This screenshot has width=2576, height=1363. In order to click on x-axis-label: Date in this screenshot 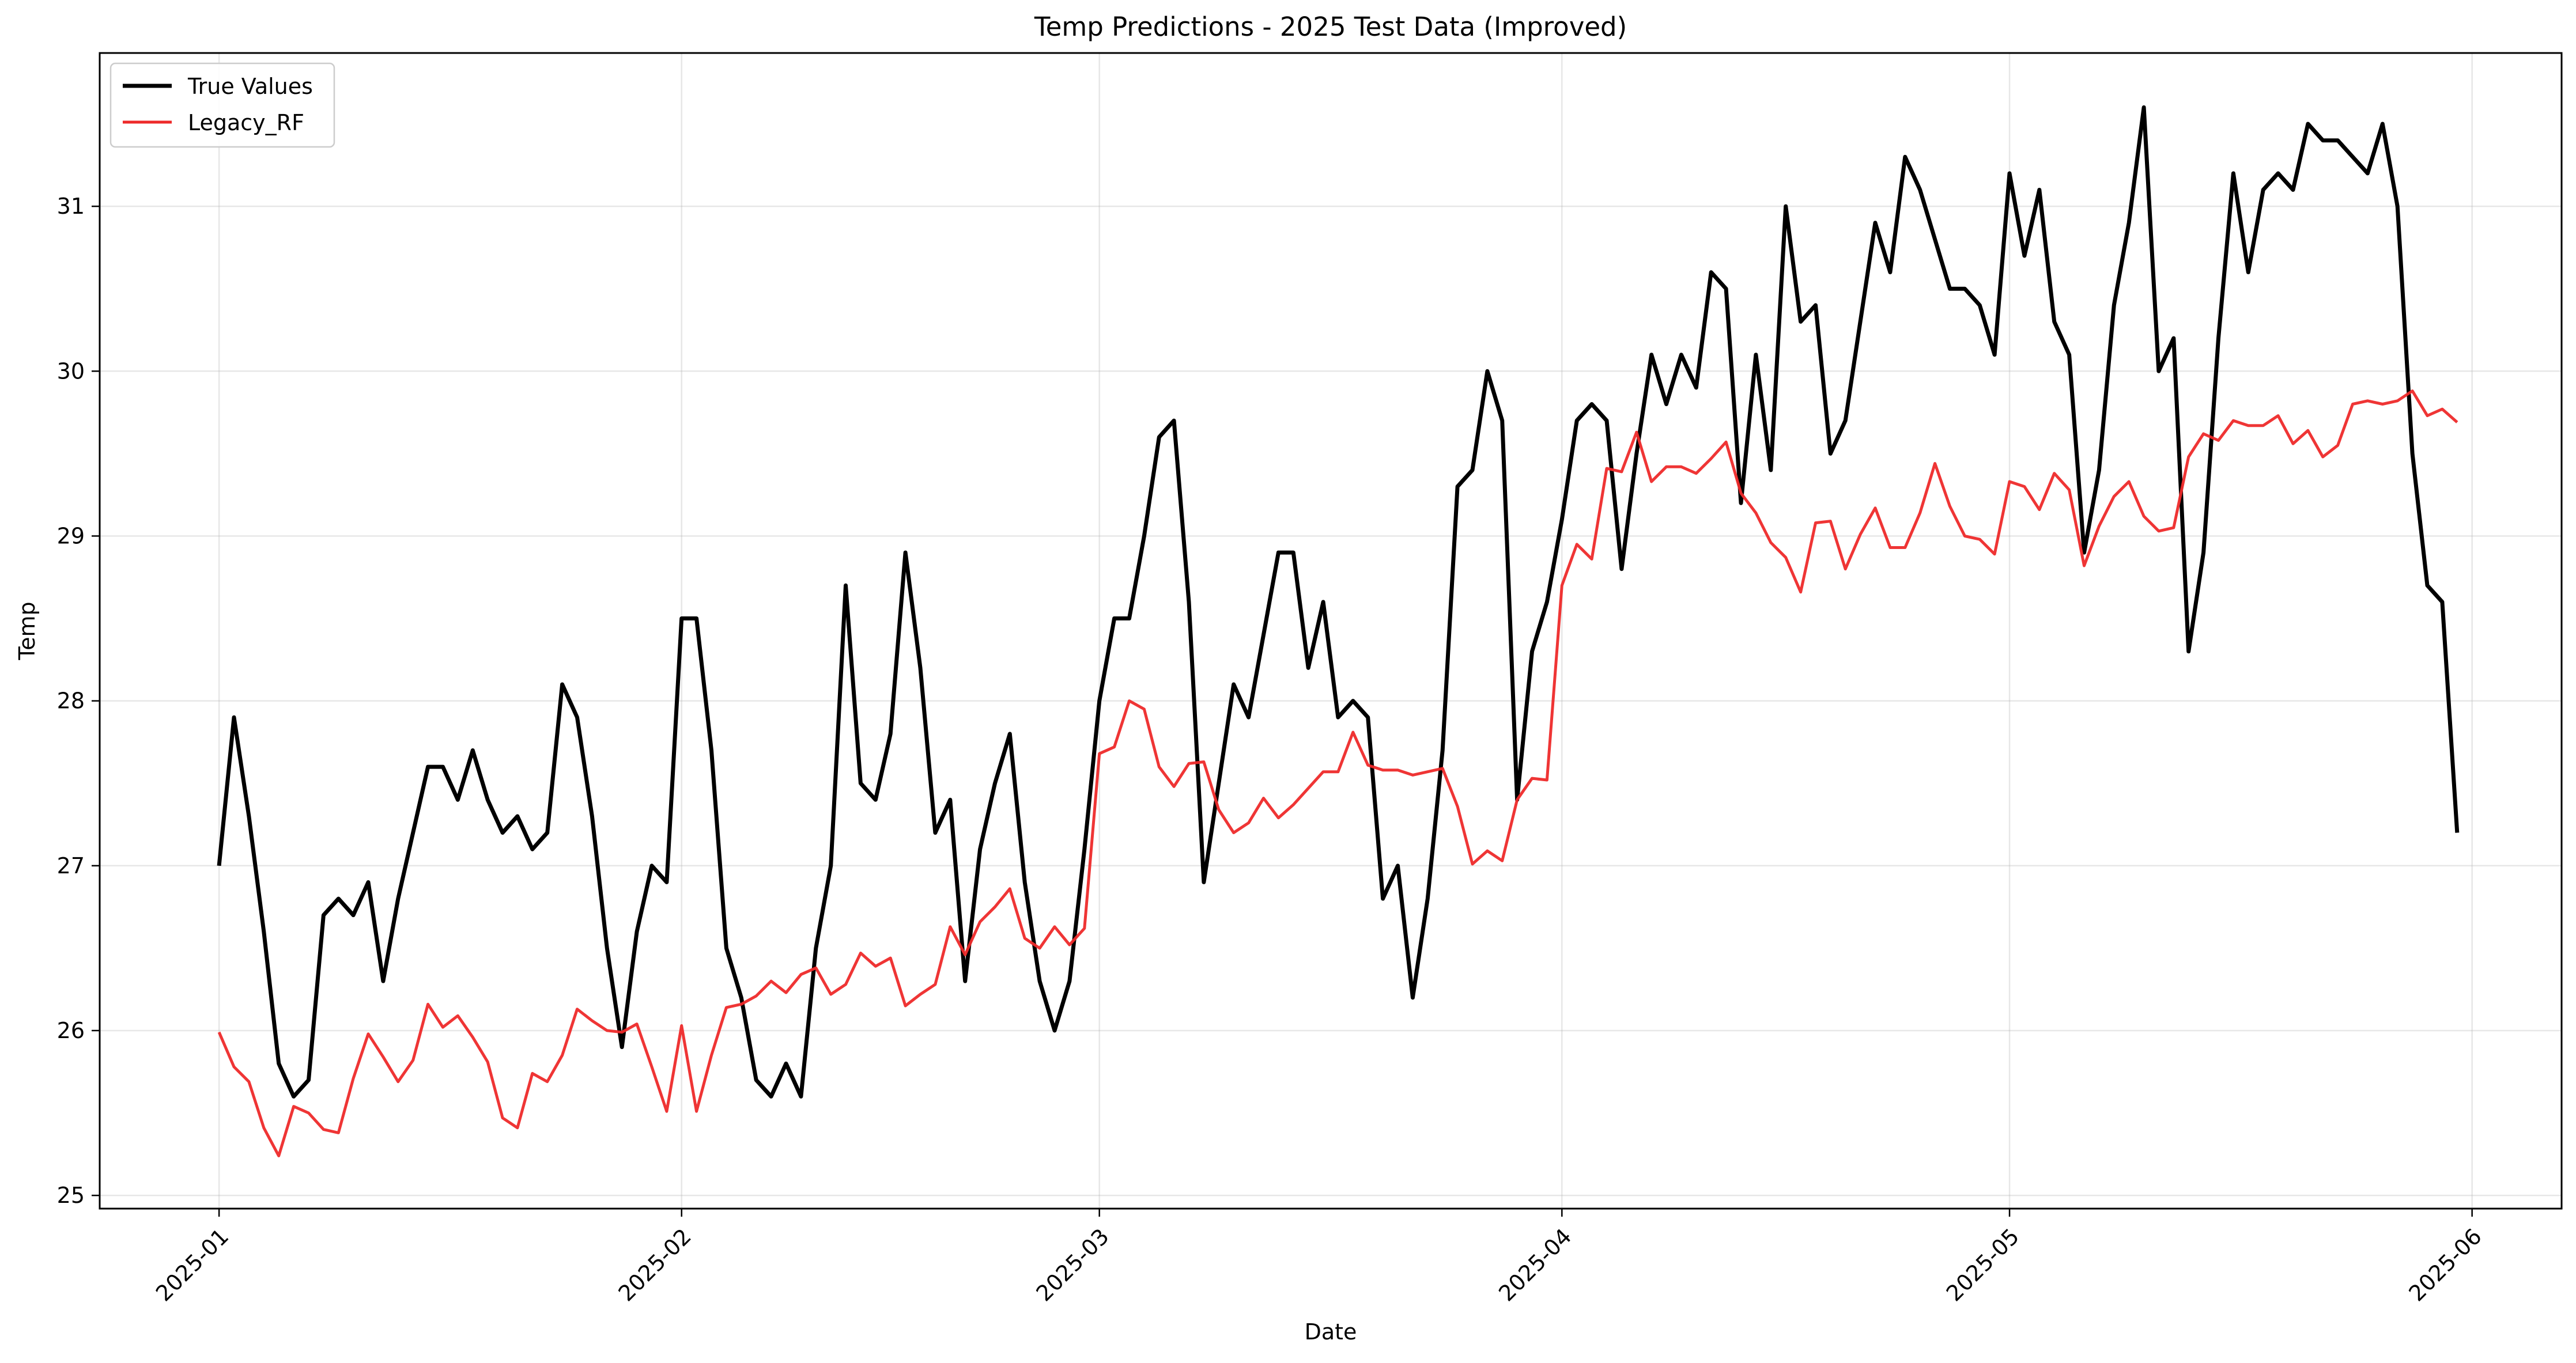, I will do `click(1331, 1332)`.